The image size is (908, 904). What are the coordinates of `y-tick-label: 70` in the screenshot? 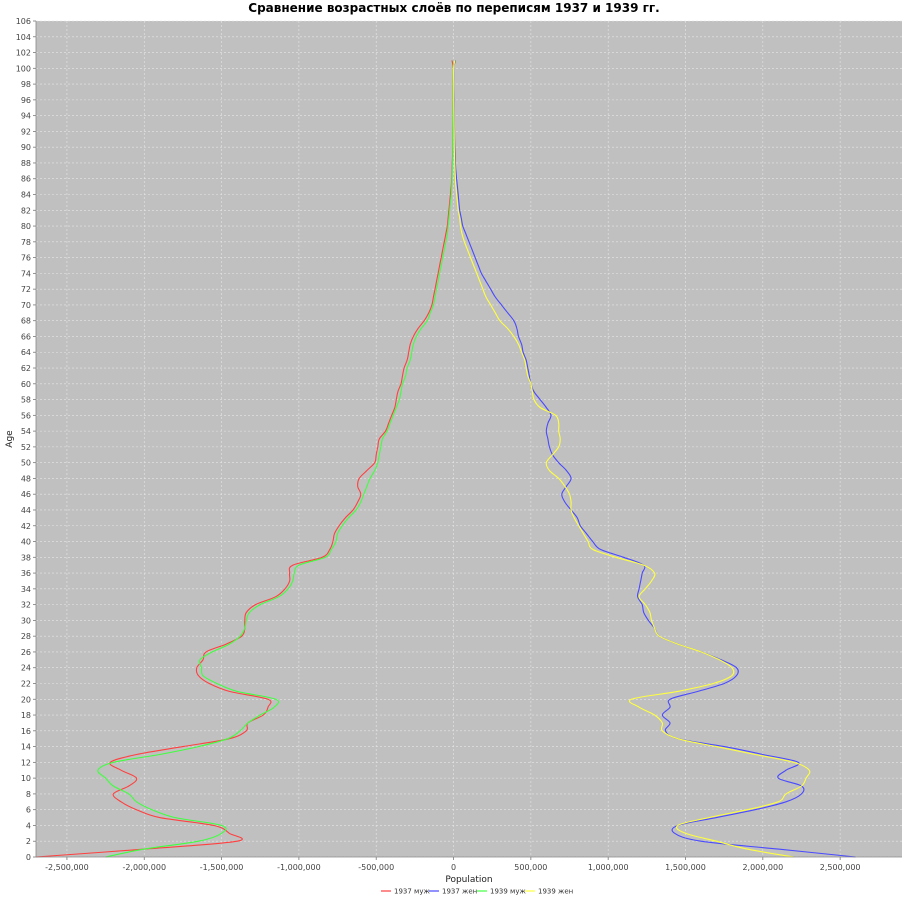 It's located at (26, 305).